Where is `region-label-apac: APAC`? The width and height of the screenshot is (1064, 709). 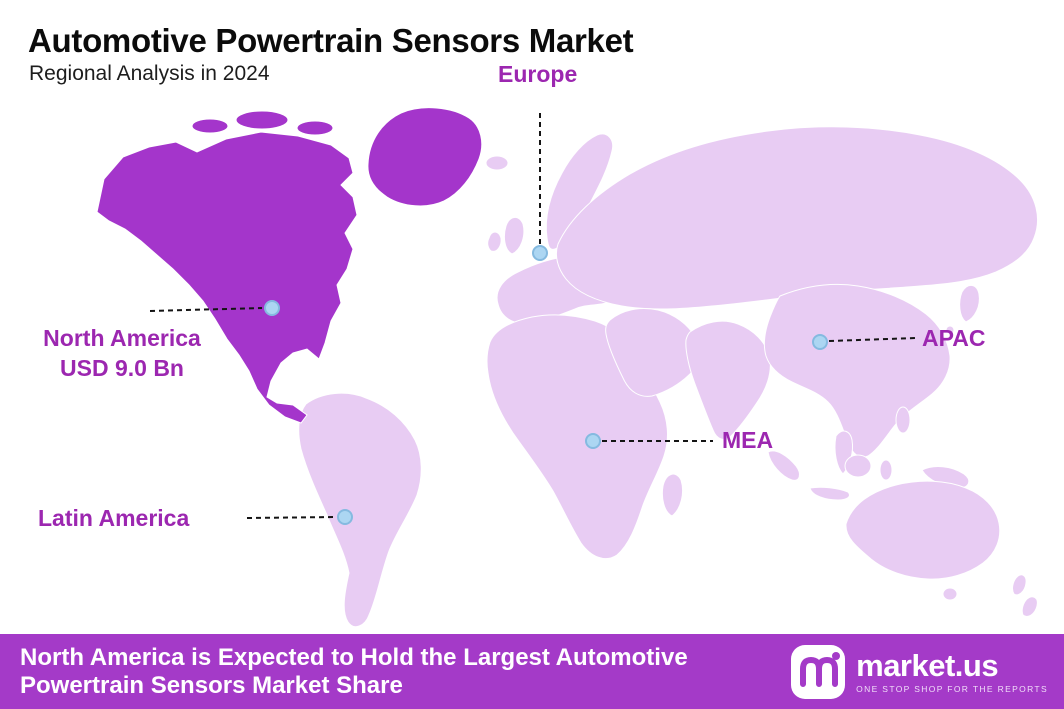 region-label-apac: APAC is located at coordinates (954, 338).